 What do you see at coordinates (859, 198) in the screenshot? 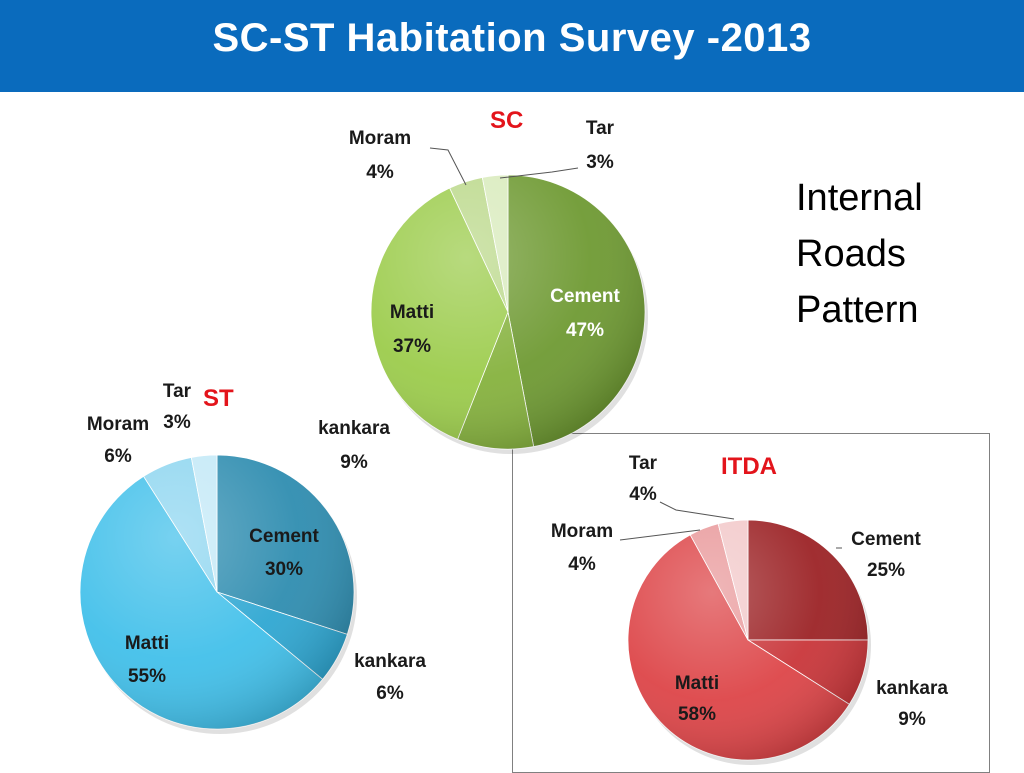
I see `side-note-line: Internal` at bounding box center [859, 198].